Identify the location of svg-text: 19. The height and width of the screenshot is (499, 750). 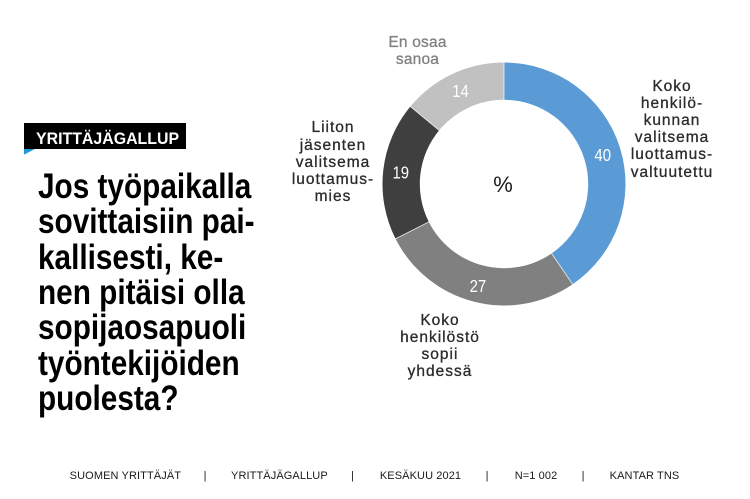
(401, 172).